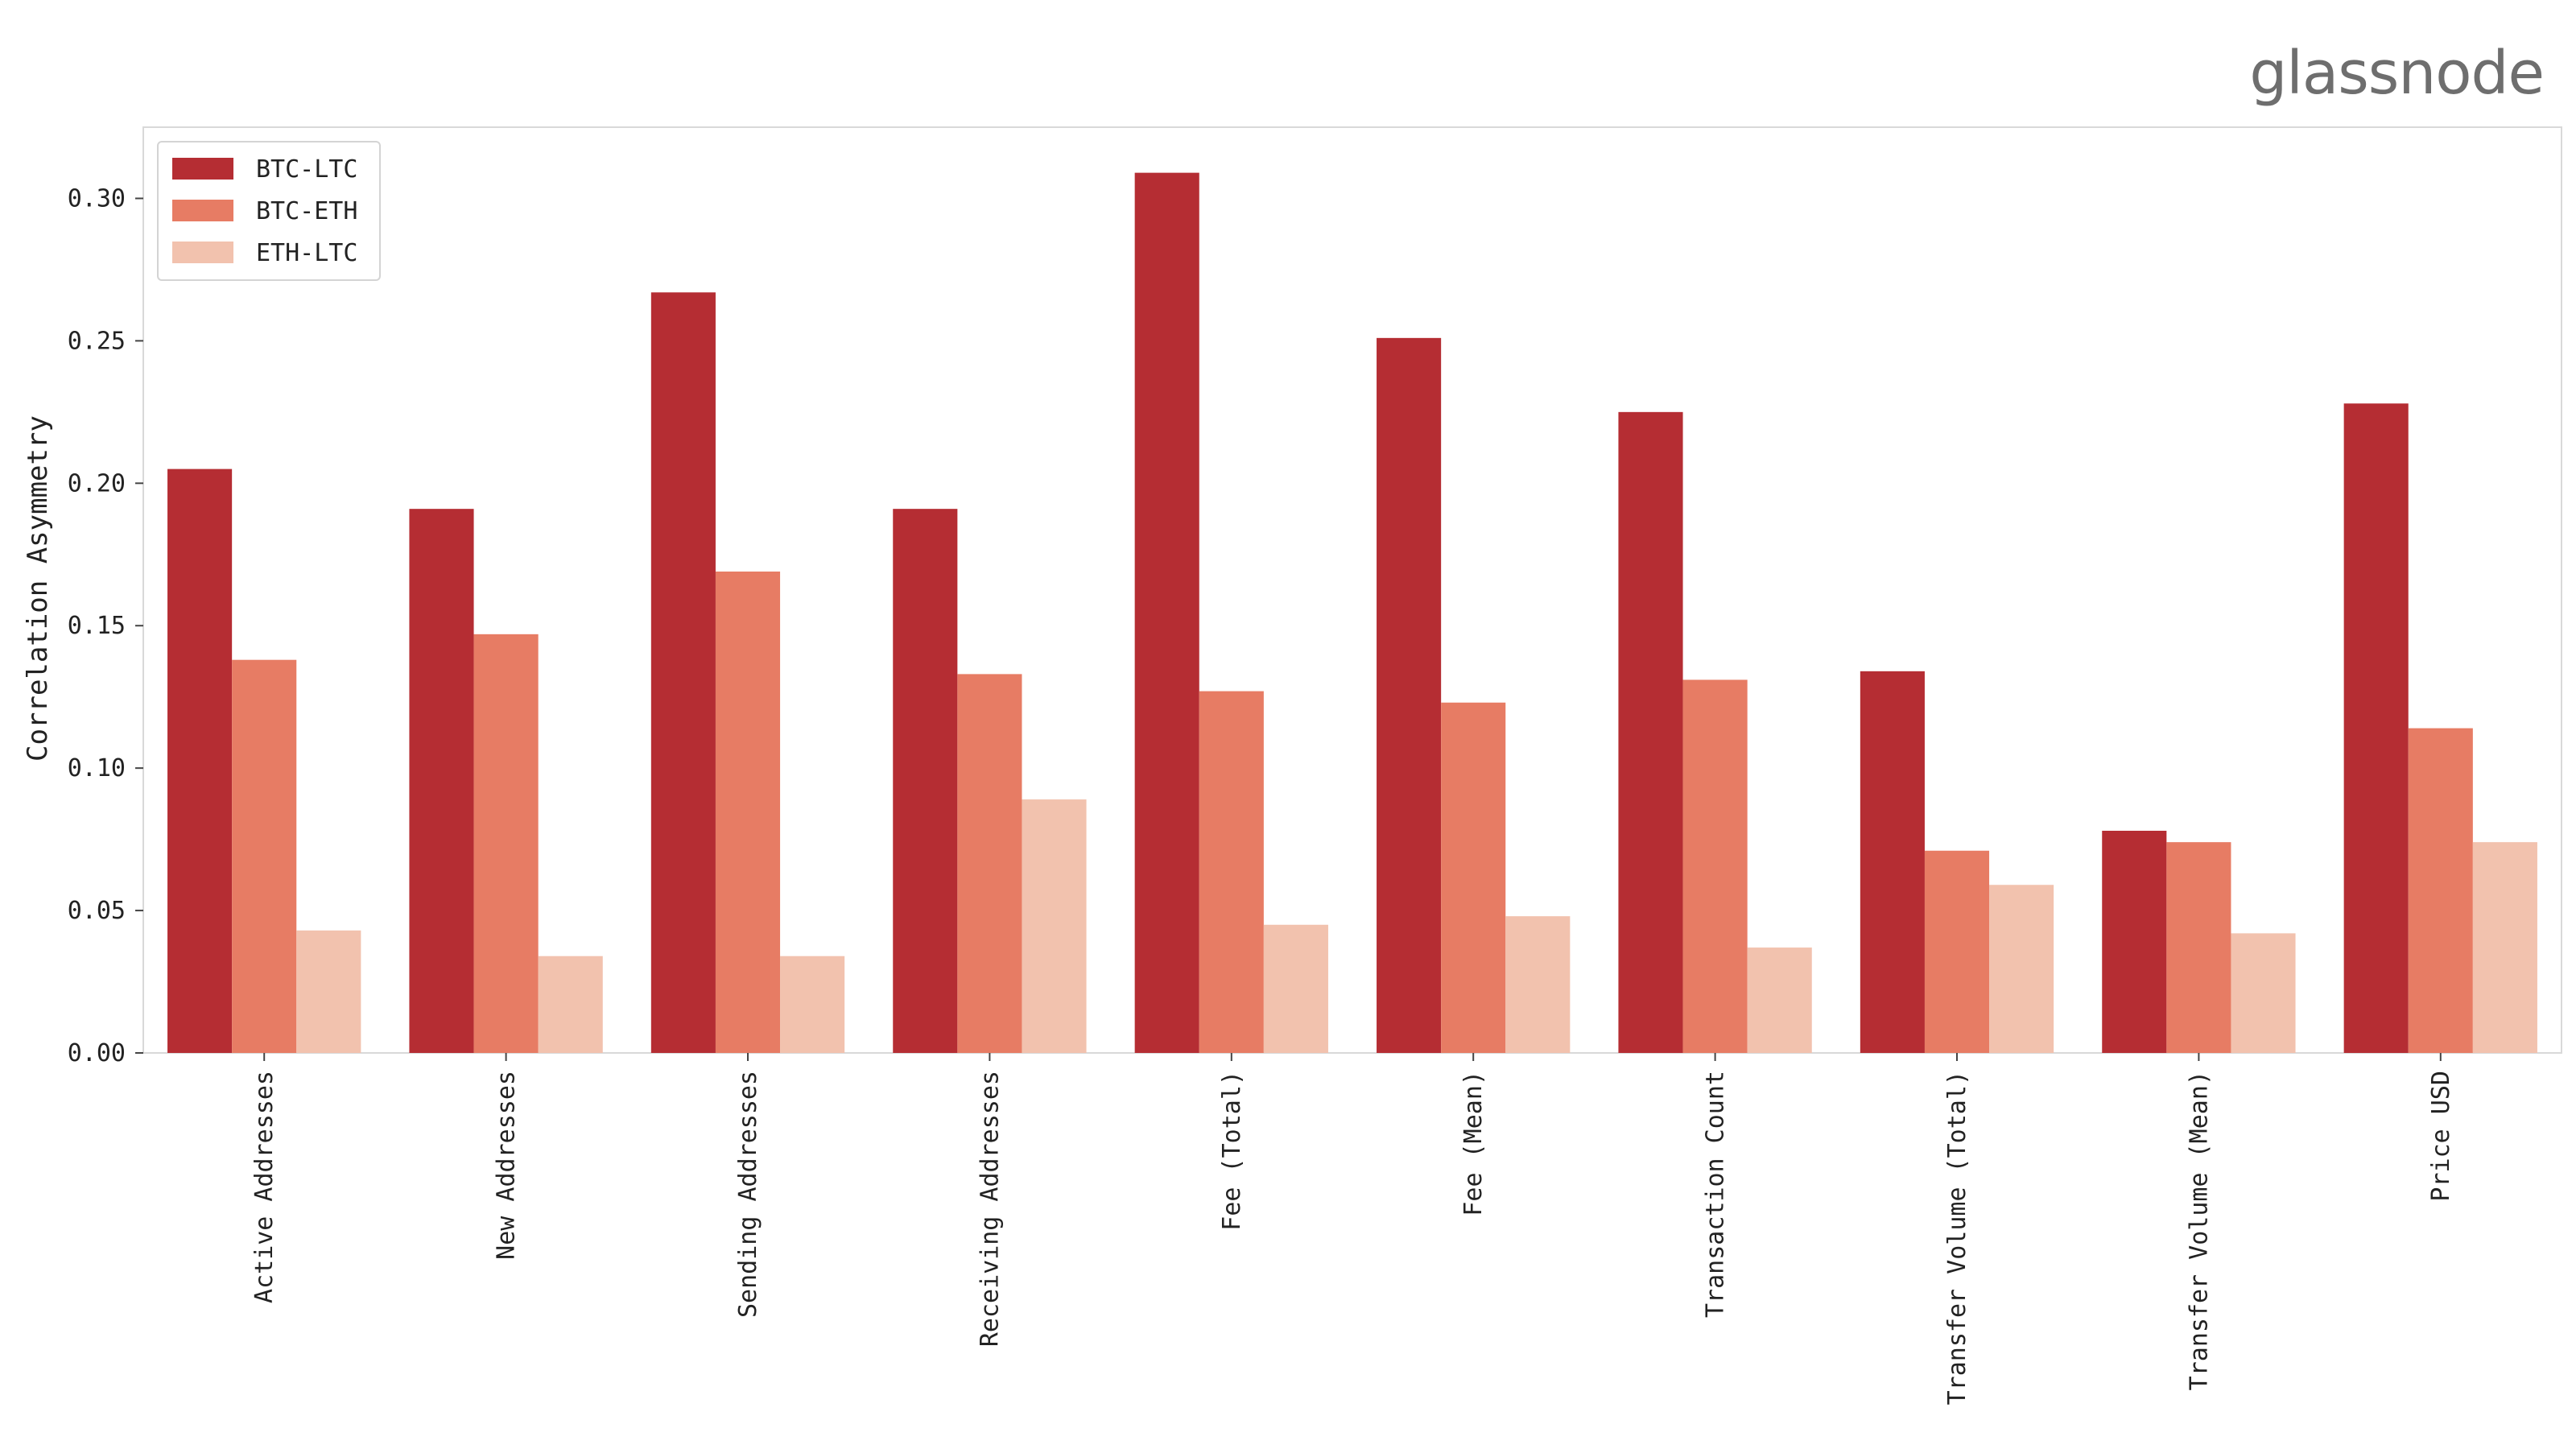 This screenshot has height=1449, width=2576. What do you see at coordinates (2396, 73) in the screenshot?
I see `glassnode-logo: glassnode` at bounding box center [2396, 73].